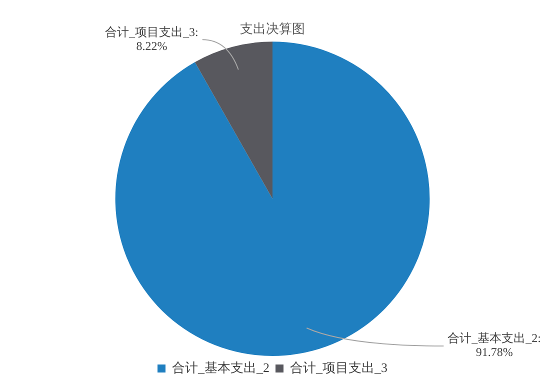  I want to click on data-label: 合计_基本支出_2: 91.78%, so click(495, 345).